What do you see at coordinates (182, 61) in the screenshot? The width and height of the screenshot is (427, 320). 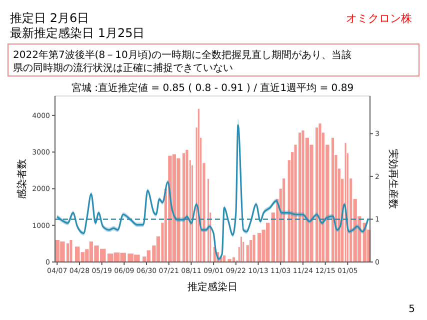 I see `text: 2022年第7波後半(8－10月頃)の一時期に全数把握見直し期間があり、当該県の同時期の流行状況は正確に捕捉できていない` at bounding box center [182, 61].